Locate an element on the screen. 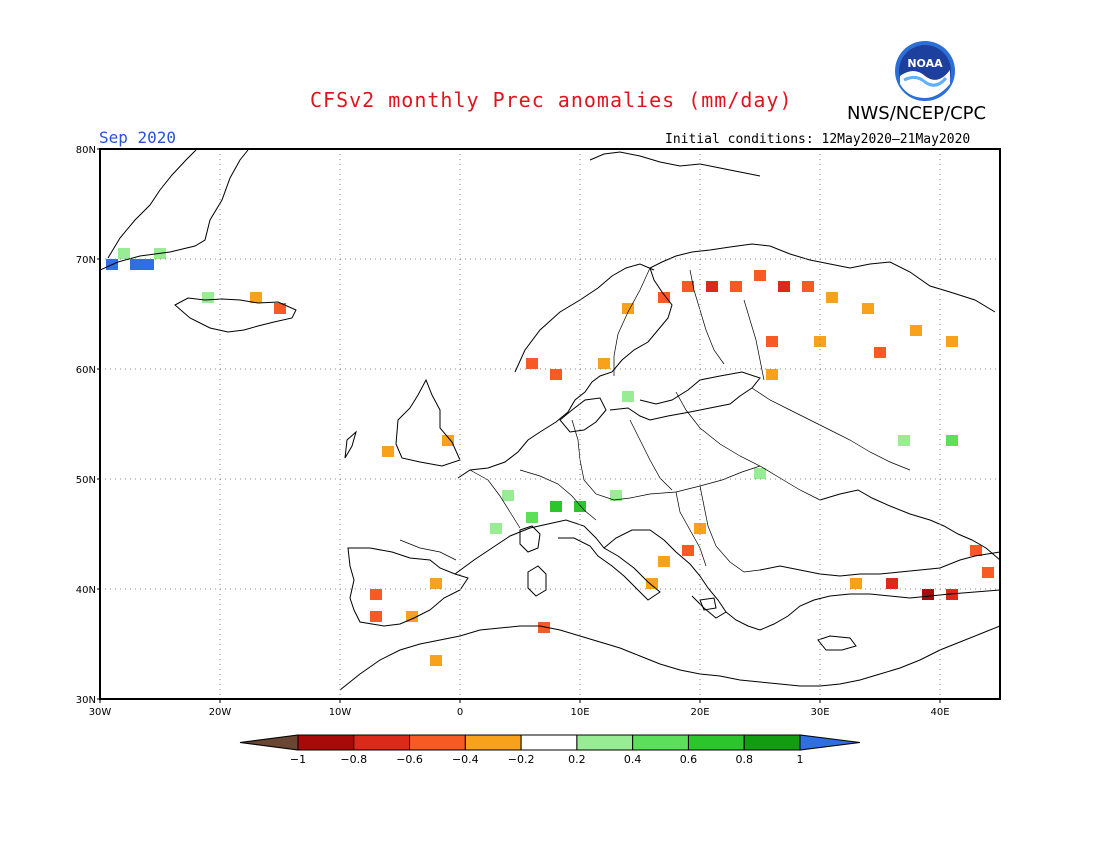  colorbar-above-triangle is located at coordinates (830, 742).